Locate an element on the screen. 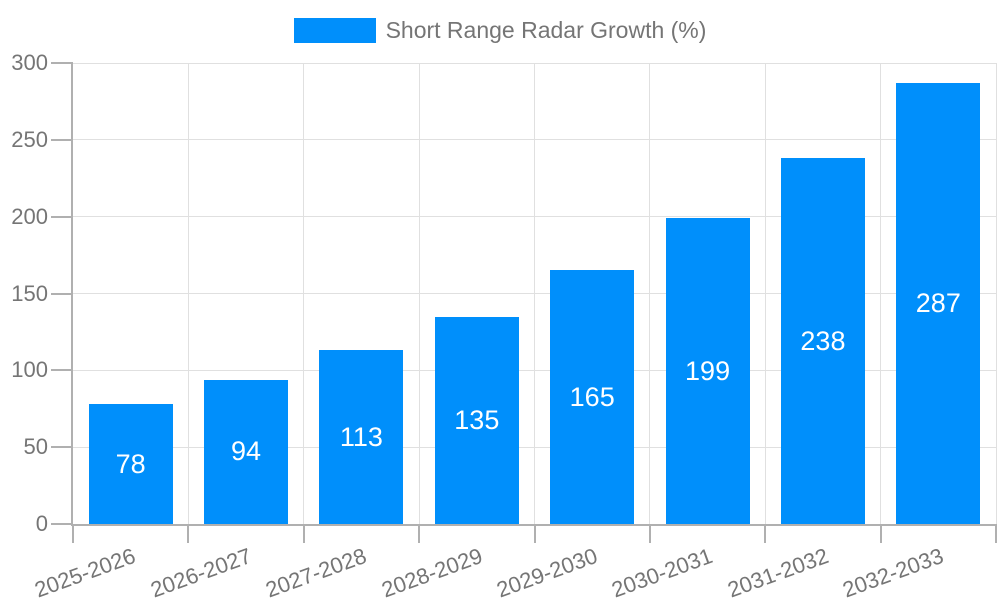  legend-item: Short Range Radar Growth (%) is located at coordinates (500, 30).